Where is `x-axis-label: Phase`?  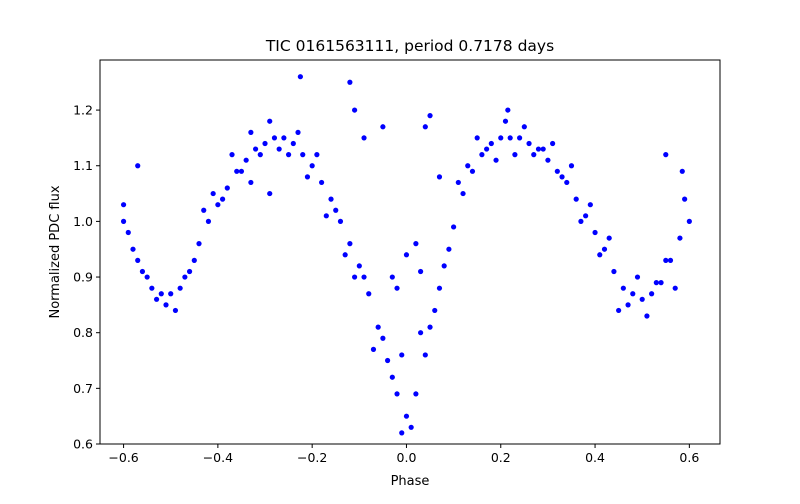 x-axis-label: Phase is located at coordinates (410, 481).